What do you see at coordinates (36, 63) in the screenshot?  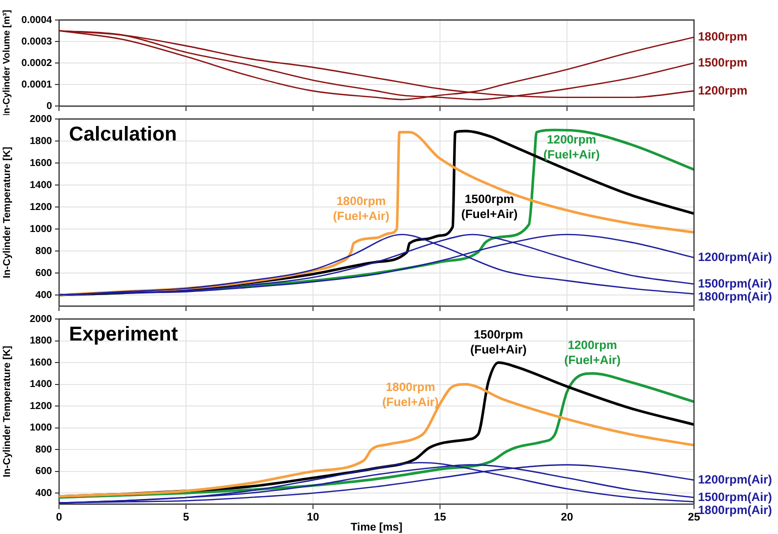 I see `y-tick-label: 0.0002` at bounding box center [36, 63].